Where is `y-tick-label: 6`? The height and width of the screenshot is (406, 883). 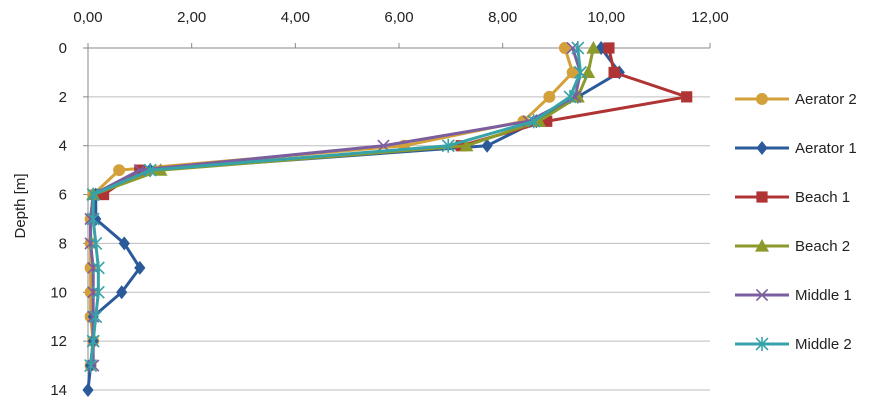 y-tick-label: 6 is located at coordinates (63, 195).